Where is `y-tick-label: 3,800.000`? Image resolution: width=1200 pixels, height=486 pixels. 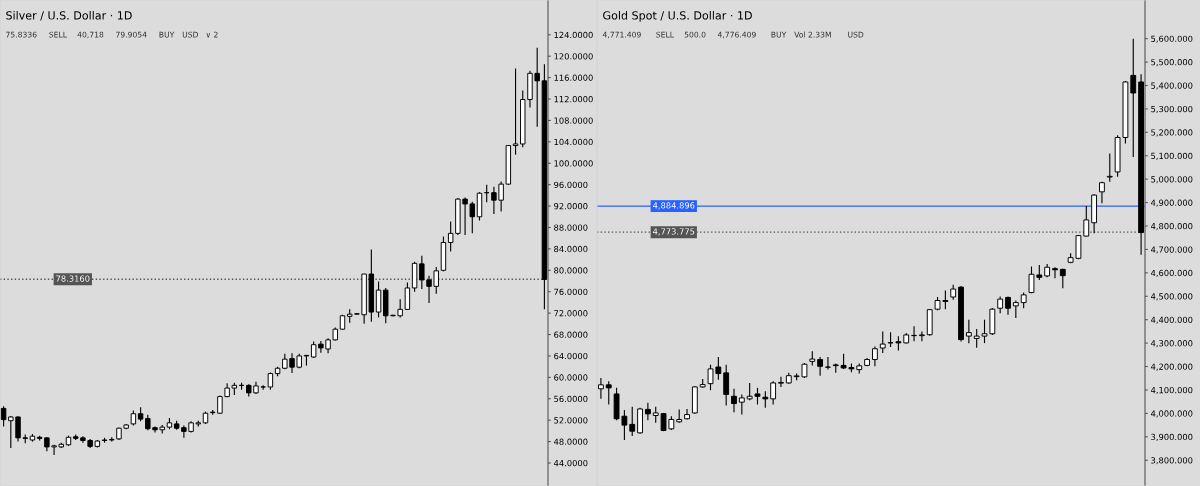 y-tick-label: 3,800.000 is located at coordinates (1172, 461).